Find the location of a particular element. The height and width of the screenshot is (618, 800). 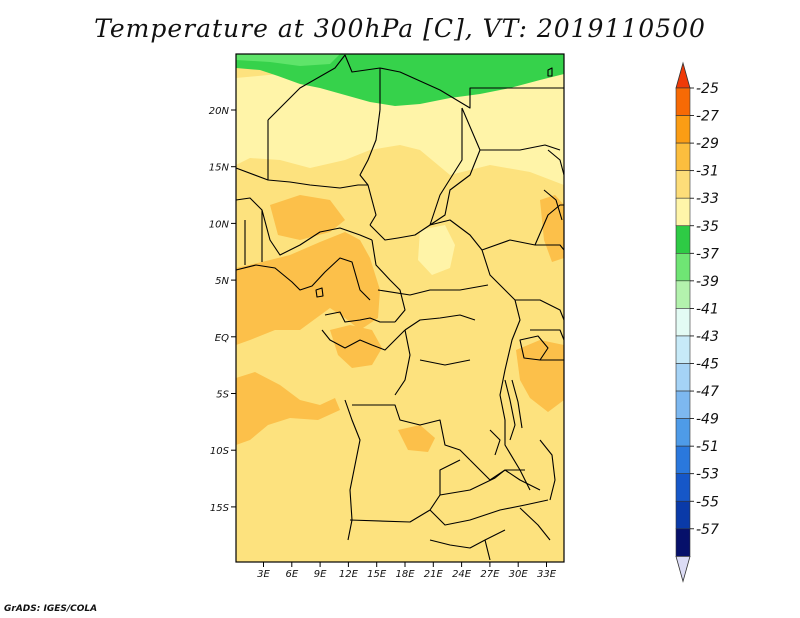

legend-label: -31 is located at coordinates (707, 172).